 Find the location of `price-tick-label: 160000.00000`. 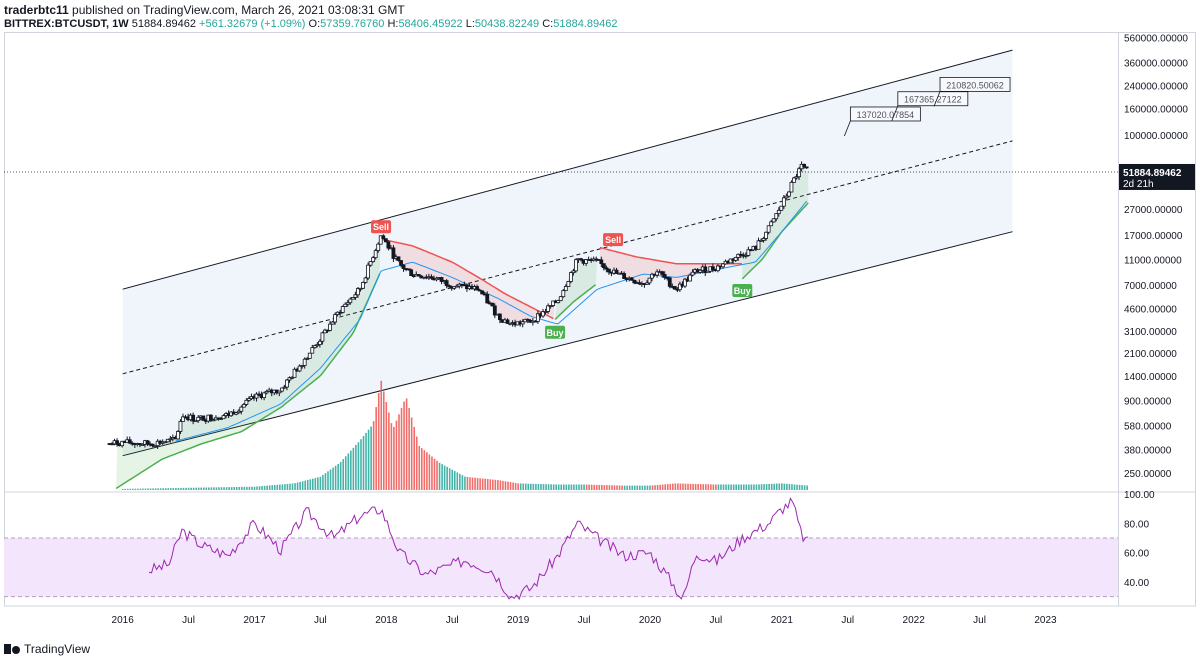

price-tick-label: 160000.00000 is located at coordinates (1156, 109).